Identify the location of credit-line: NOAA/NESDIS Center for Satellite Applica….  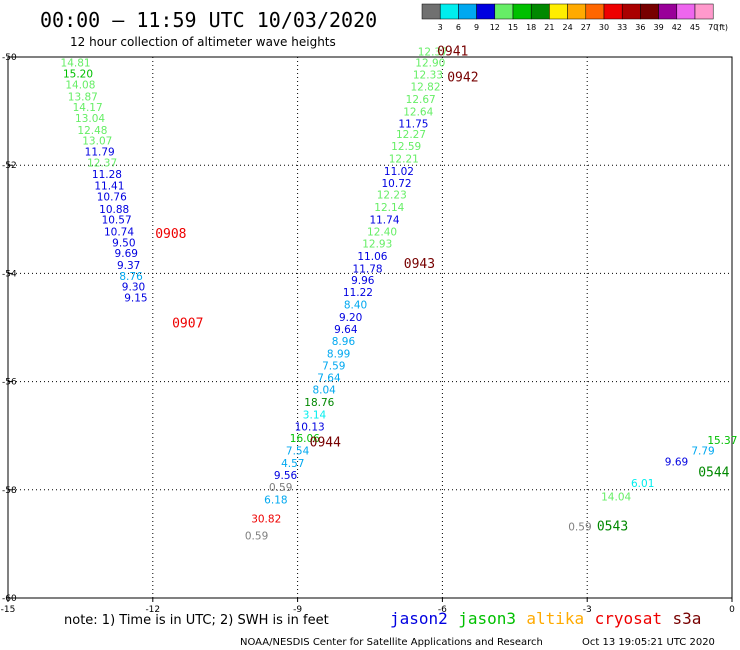
(391, 642).